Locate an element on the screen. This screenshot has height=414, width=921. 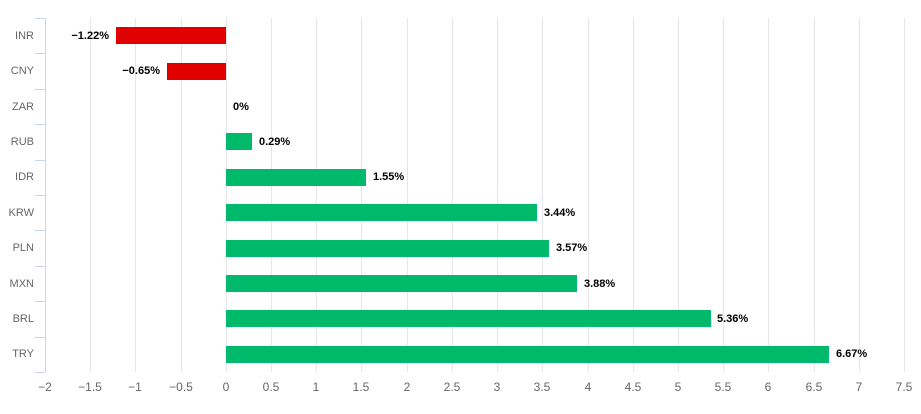
x-axis-tick-label: −1 is located at coordinates (135, 387).